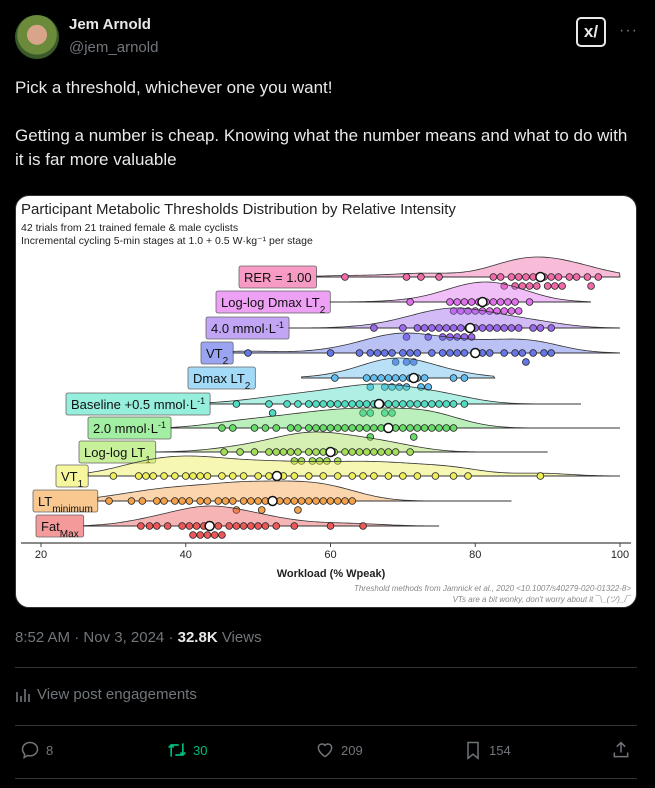 Image resolution: width=655 pixels, height=788 pixels. I want to click on series-row: Log-log Dmax LT2, so click(403, 298).